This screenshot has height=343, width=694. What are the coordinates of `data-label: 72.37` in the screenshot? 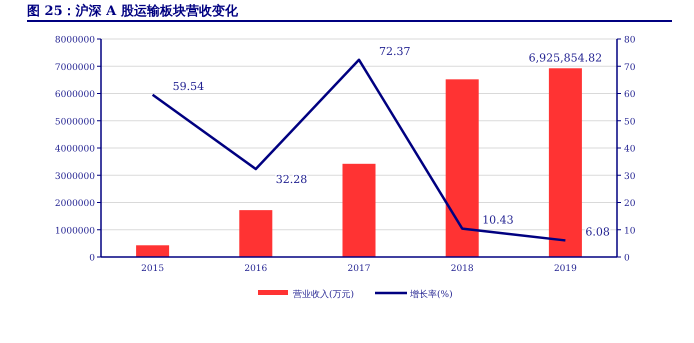 It's located at (394, 51).